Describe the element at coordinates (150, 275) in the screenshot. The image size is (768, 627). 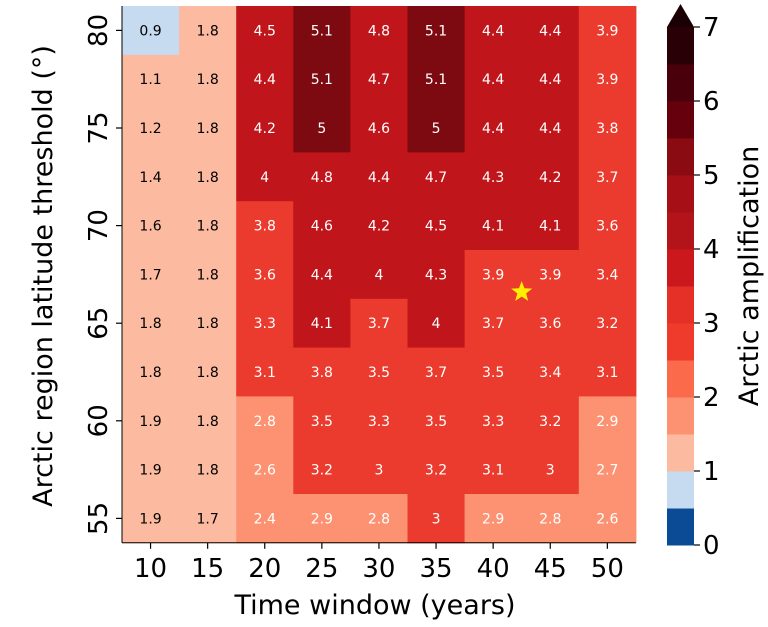
I see `heatmap-value-label: 1.7` at that location.